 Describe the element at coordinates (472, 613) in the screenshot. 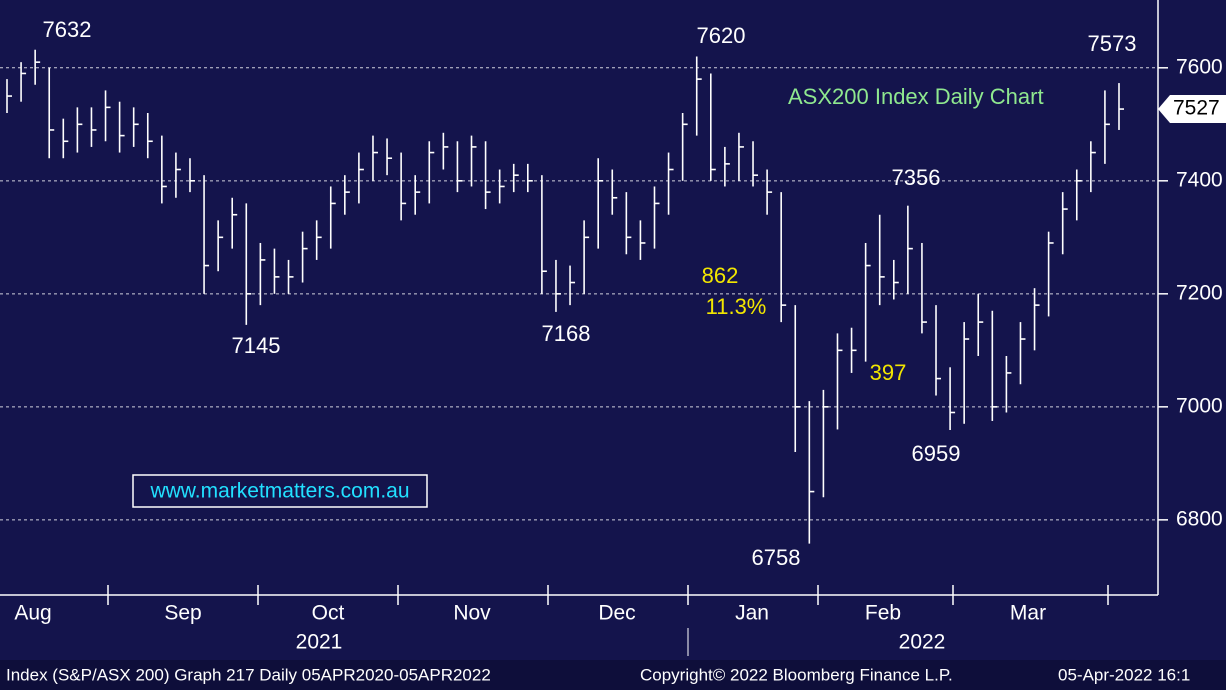

I see `x-tick-label: Nov` at that location.